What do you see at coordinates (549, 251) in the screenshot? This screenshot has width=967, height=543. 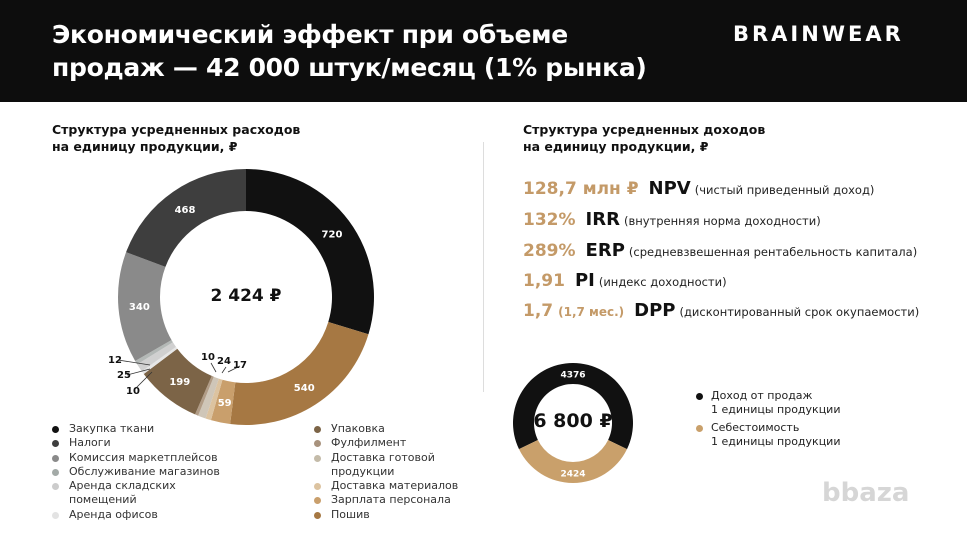 I see `metric-value: 289%` at bounding box center [549, 251].